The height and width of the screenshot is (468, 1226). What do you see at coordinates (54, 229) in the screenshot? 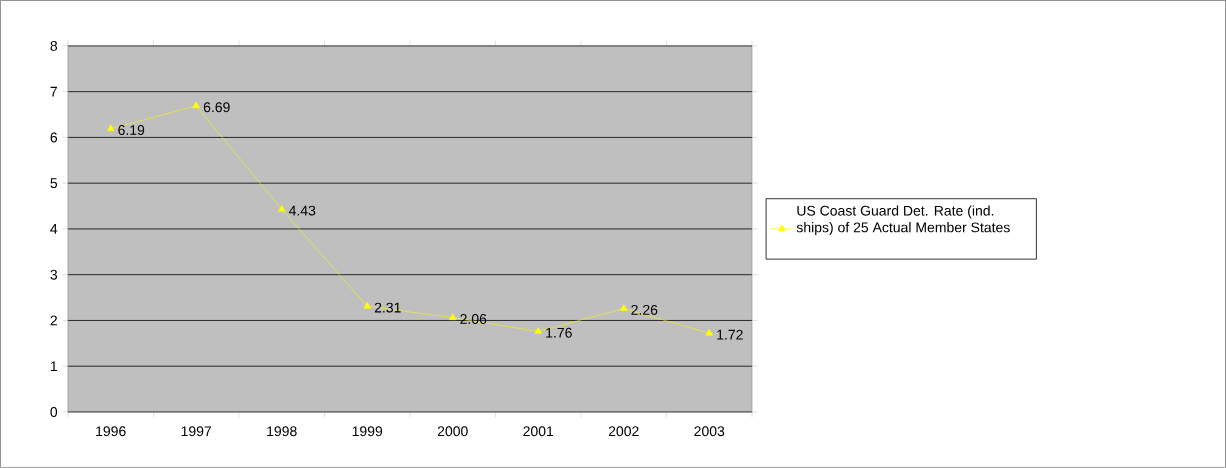
I see `y-tick-label: 4` at bounding box center [54, 229].